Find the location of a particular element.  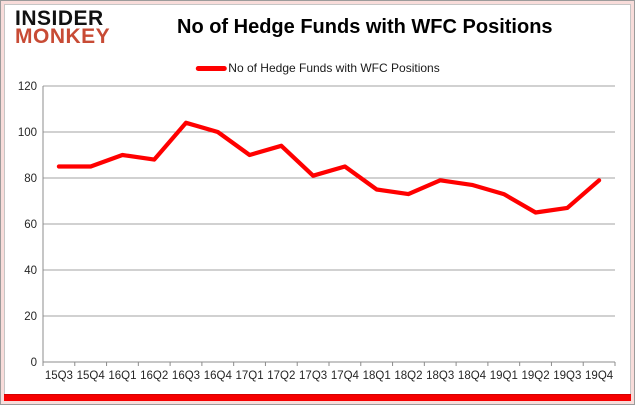

x-tick-label: 16Q3 is located at coordinates (186, 376).